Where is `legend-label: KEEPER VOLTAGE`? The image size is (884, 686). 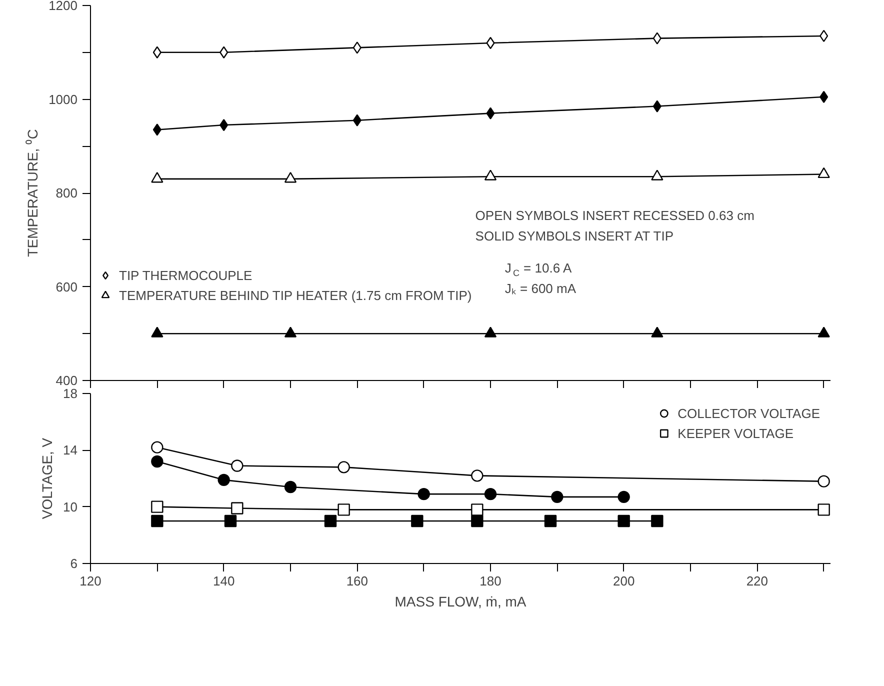 legend-label: KEEPER VOLTAGE is located at coordinates (736, 433).